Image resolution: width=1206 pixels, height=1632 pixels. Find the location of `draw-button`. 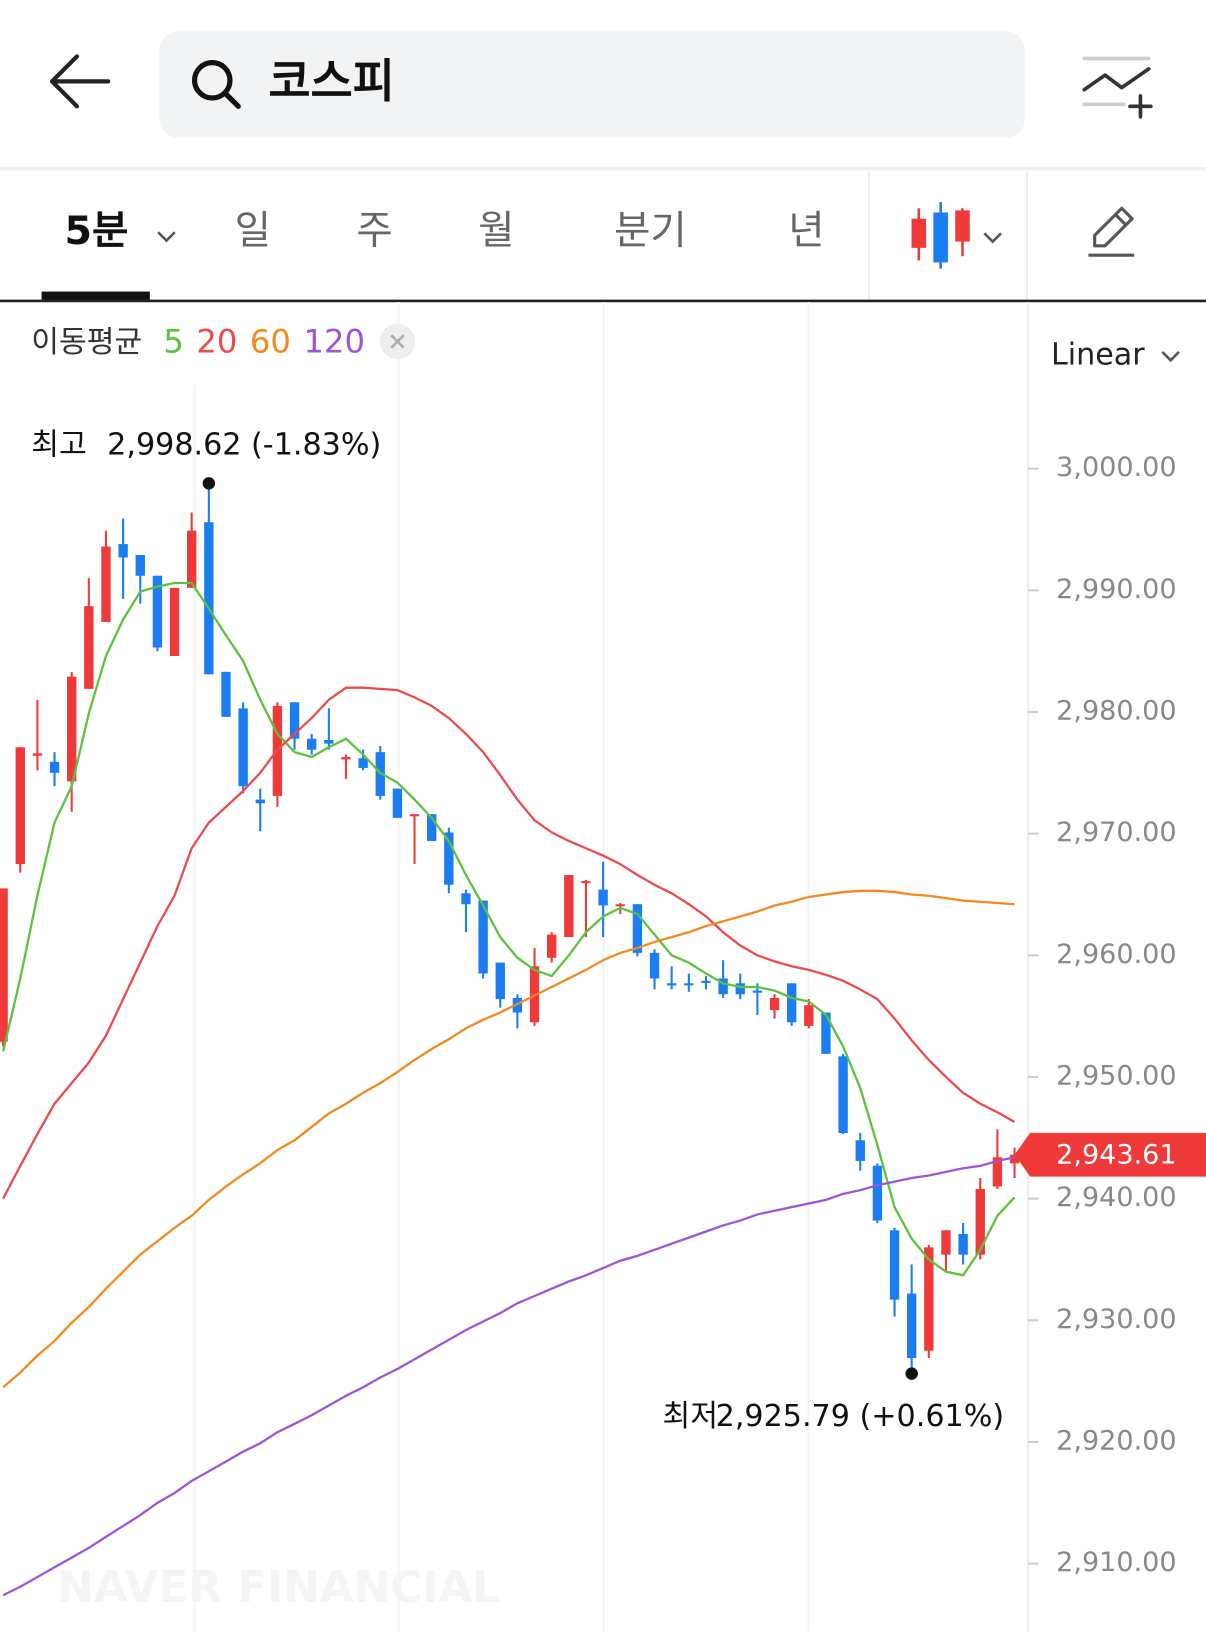

draw-button is located at coordinates (1111, 231).